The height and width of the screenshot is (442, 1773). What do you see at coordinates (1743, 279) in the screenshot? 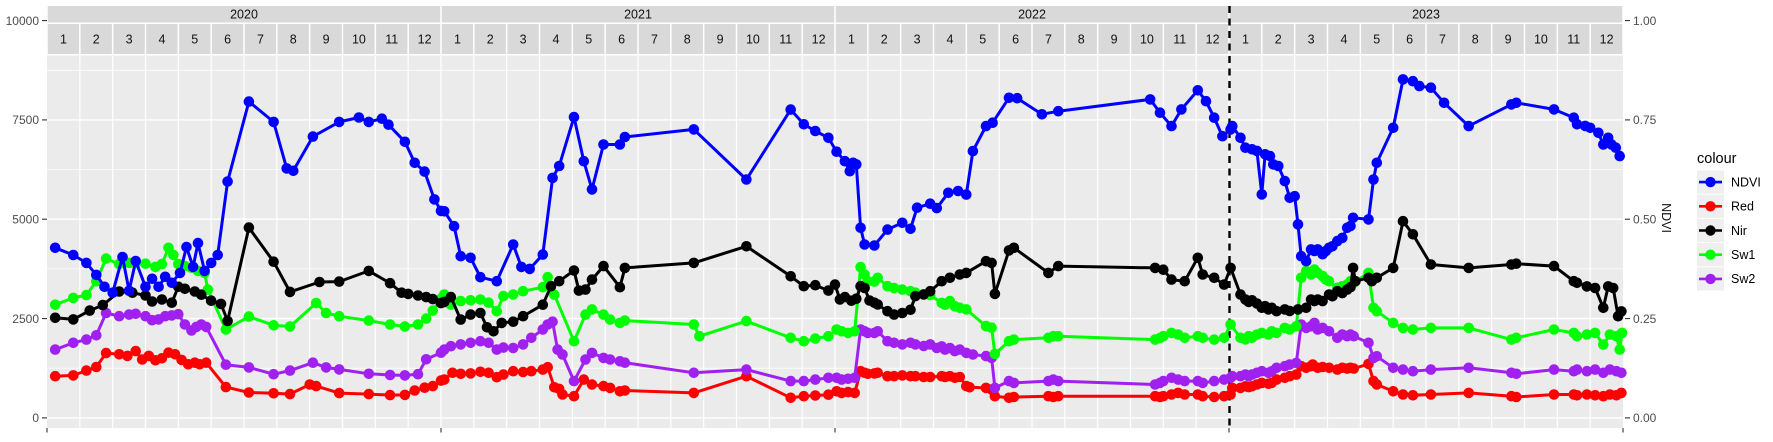
I see `legend-label-sw2: Sw2` at bounding box center [1743, 279].